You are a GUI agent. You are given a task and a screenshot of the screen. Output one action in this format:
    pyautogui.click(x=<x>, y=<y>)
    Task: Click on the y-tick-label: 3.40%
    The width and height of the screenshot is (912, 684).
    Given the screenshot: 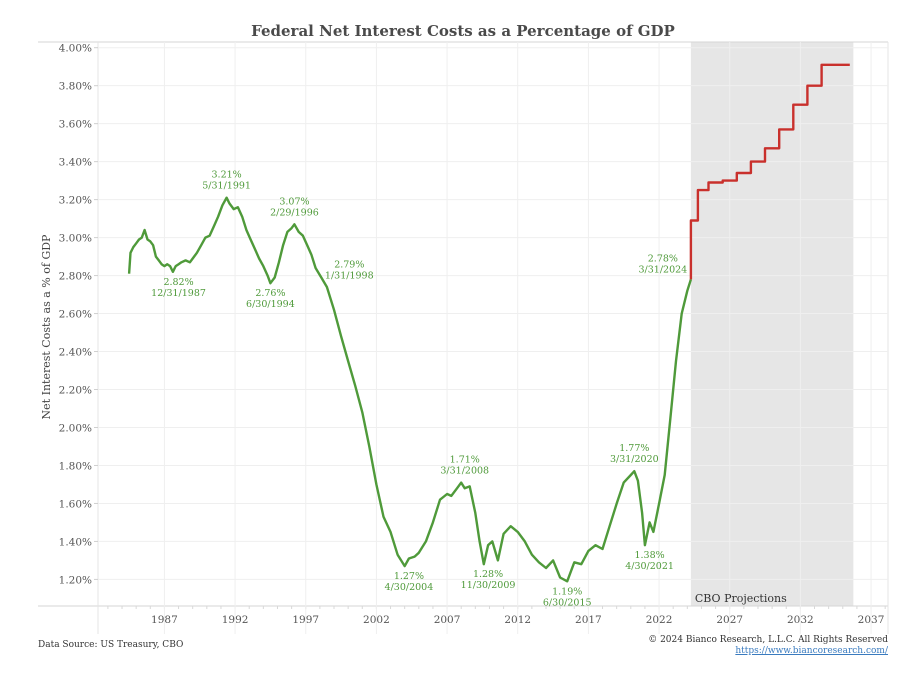 What is the action you would take?
    pyautogui.click(x=75, y=163)
    